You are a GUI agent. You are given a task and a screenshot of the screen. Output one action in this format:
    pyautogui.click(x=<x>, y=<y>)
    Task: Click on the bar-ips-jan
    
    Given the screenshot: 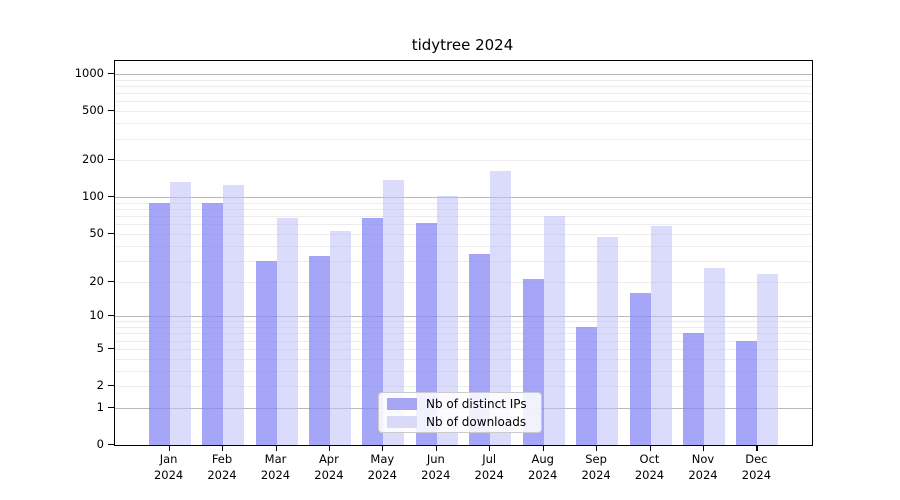 What is the action you would take?
    pyautogui.click(x=159, y=324)
    